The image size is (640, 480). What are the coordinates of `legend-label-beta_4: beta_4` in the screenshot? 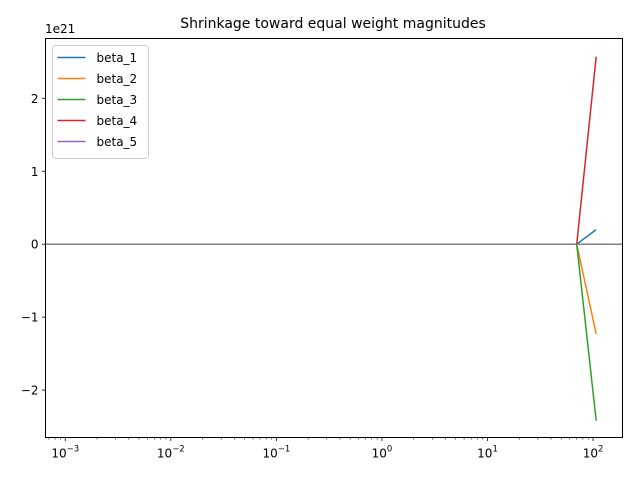 It's located at (117, 121).